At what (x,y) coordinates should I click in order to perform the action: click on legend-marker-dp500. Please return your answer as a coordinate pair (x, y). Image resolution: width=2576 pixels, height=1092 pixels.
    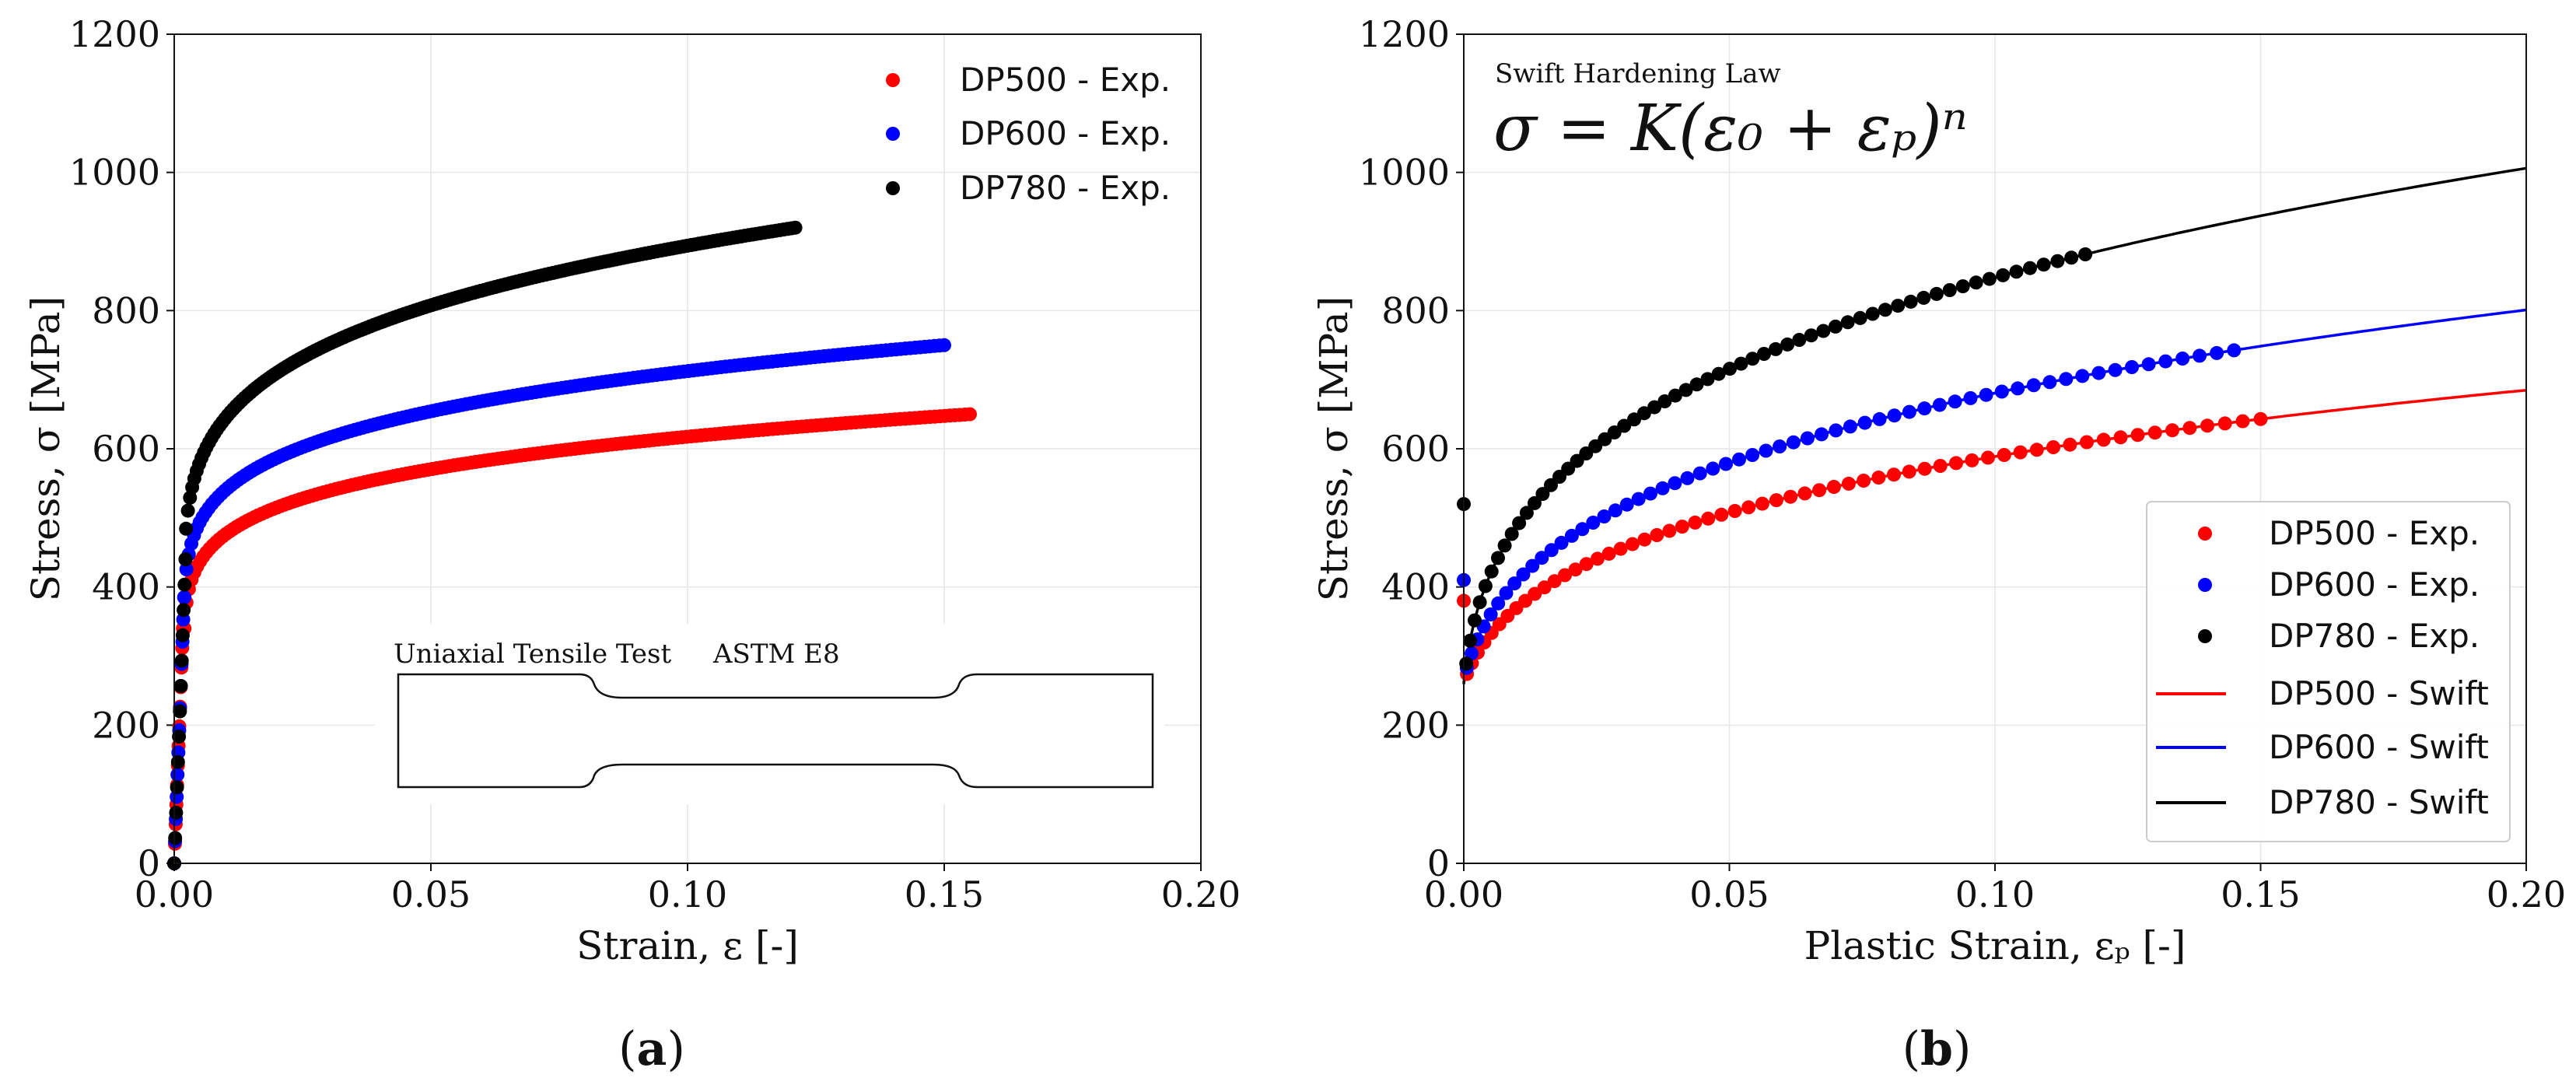
    Looking at the image, I should click on (893, 80).